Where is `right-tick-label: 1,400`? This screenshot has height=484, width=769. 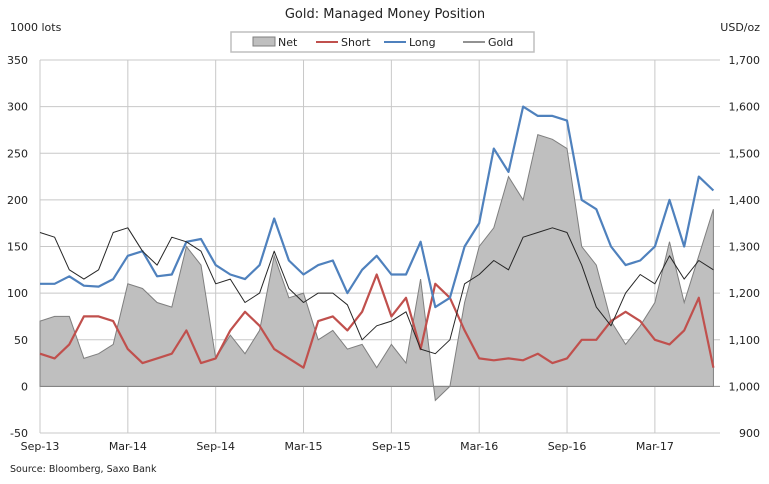
right-tick-label: 1,400 is located at coordinates (745, 200).